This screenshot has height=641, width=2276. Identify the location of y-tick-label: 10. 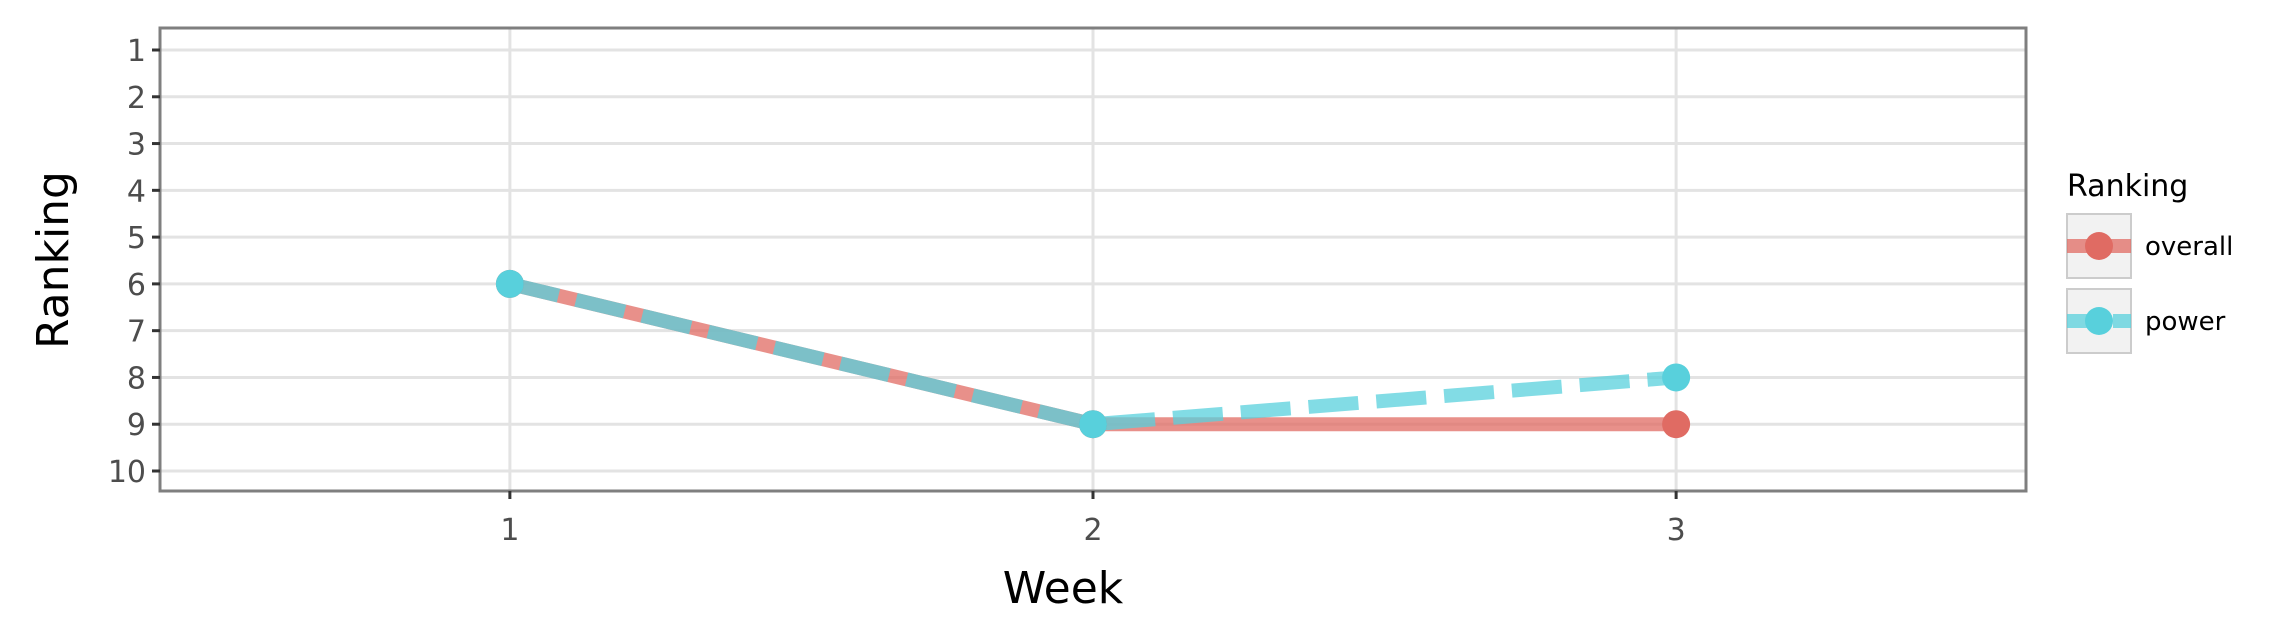
(127, 472).